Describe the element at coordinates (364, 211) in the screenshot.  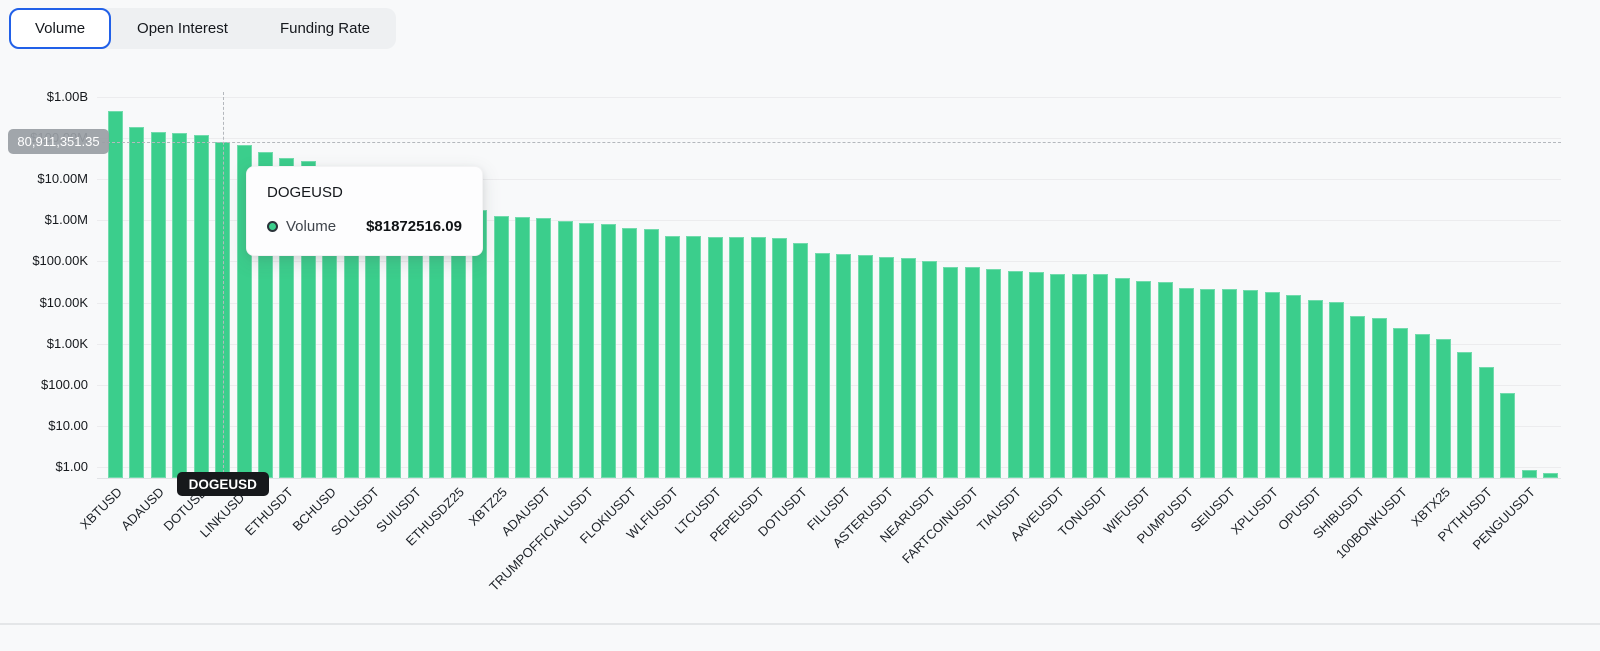
I see `chart-tooltip: DOGEUSD Volume $81872516.09` at that location.